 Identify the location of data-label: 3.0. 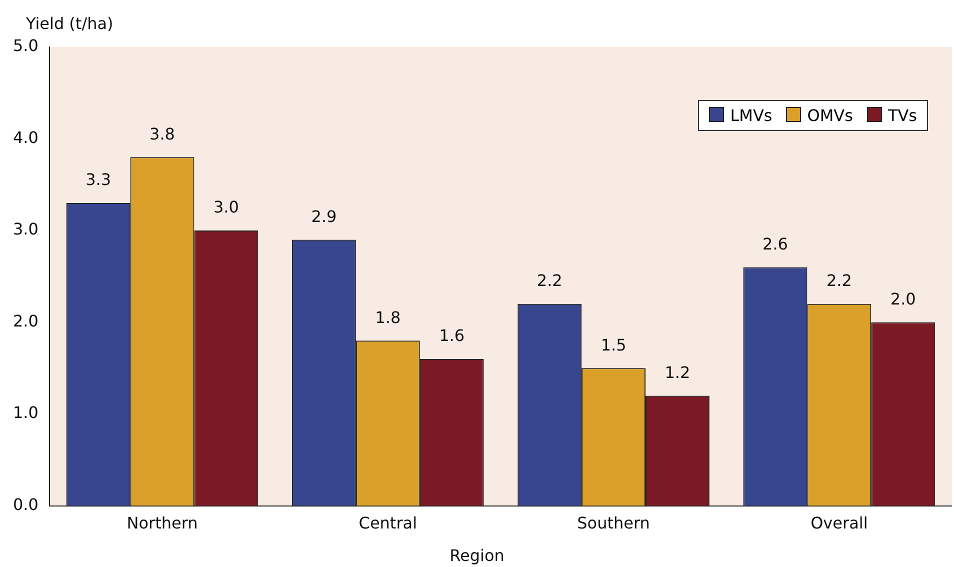
(226, 207).